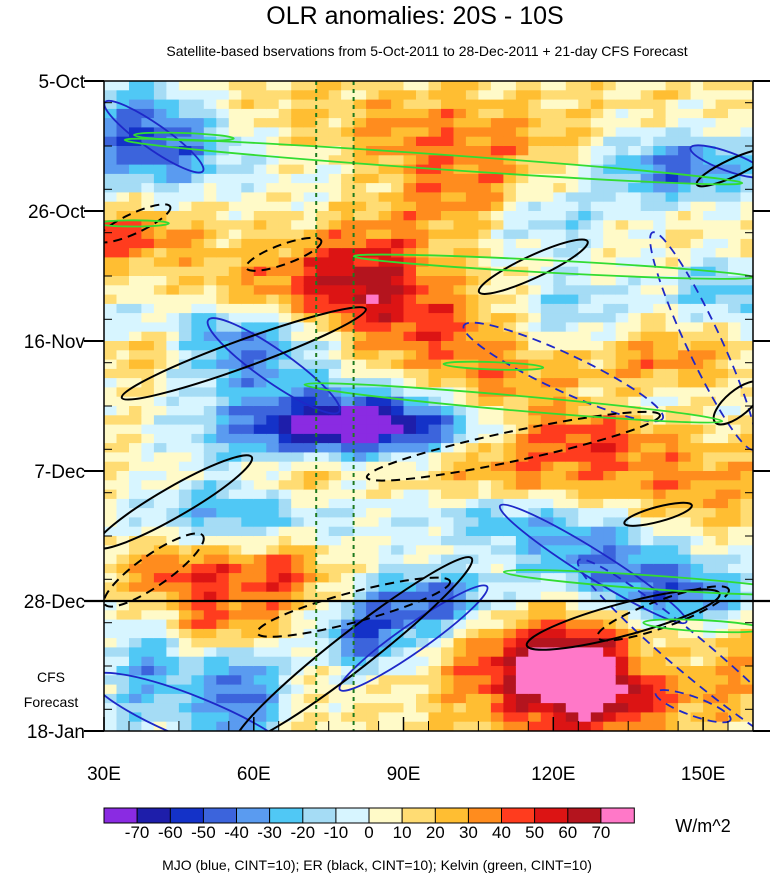 This screenshot has height=878, width=771. Describe the element at coordinates (55, 342) in the screenshot. I see `y-tick-label: 16-Nov` at that location.